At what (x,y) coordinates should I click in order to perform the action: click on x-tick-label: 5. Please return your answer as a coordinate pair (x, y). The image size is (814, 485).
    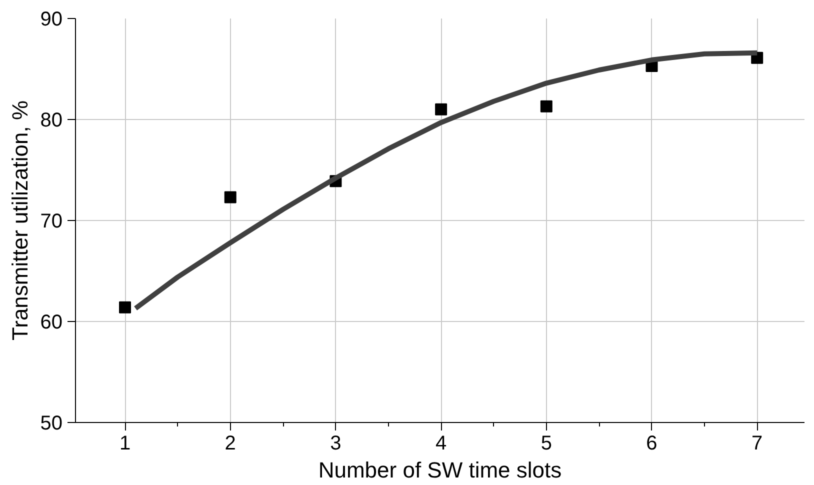
    Looking at the image, I should click on (546, 443).